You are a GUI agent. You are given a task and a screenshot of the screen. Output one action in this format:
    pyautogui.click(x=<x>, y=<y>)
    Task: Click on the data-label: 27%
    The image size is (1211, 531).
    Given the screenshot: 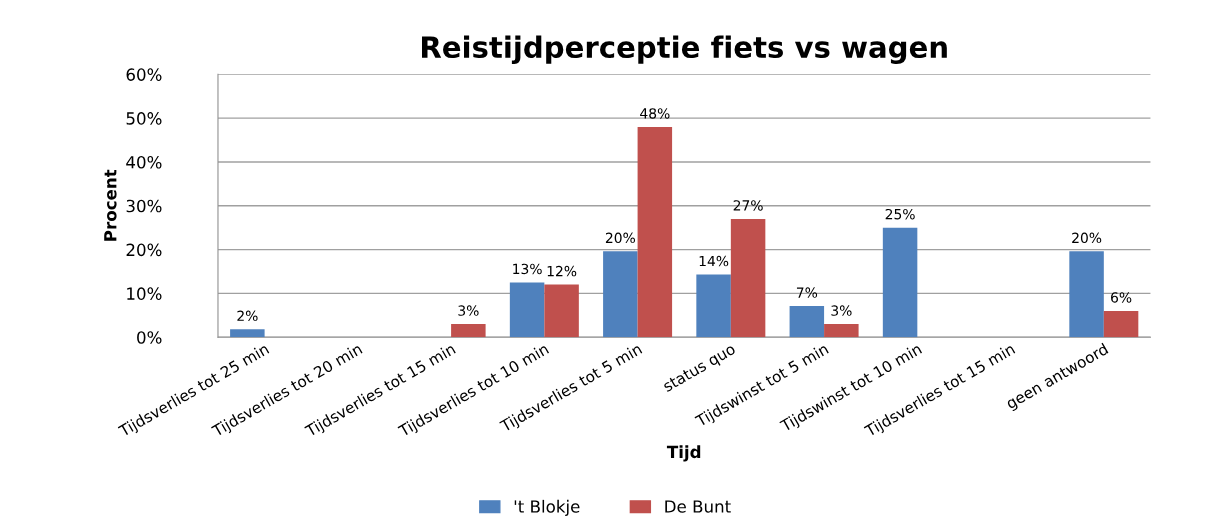 What is the action you would take?
    pyautogui.click(x=748, y=205)
    